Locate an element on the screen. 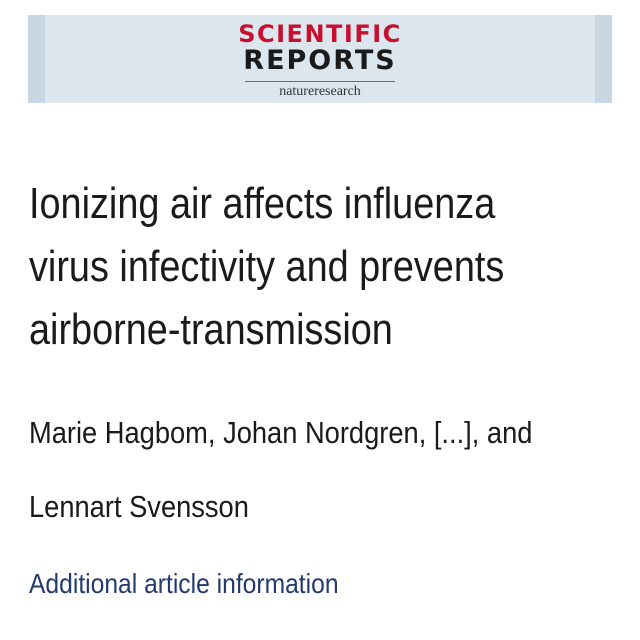  journal-name-line2: REPORTS is located at coordinates (320, 60).